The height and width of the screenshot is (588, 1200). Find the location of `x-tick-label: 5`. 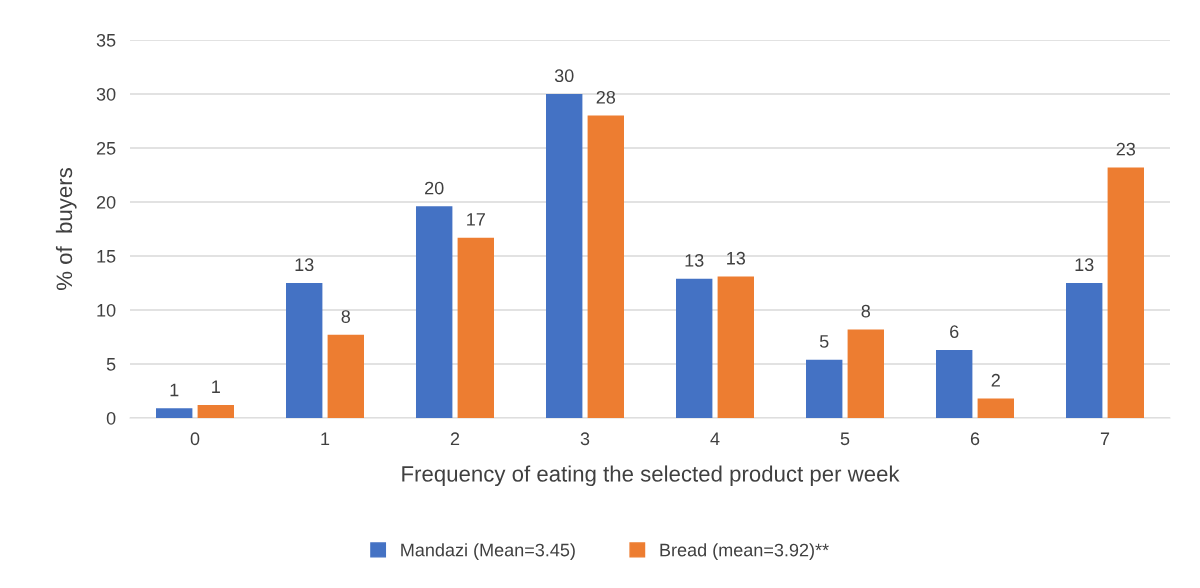

x-tick-label: 5 is located at coordinates (845, 439).